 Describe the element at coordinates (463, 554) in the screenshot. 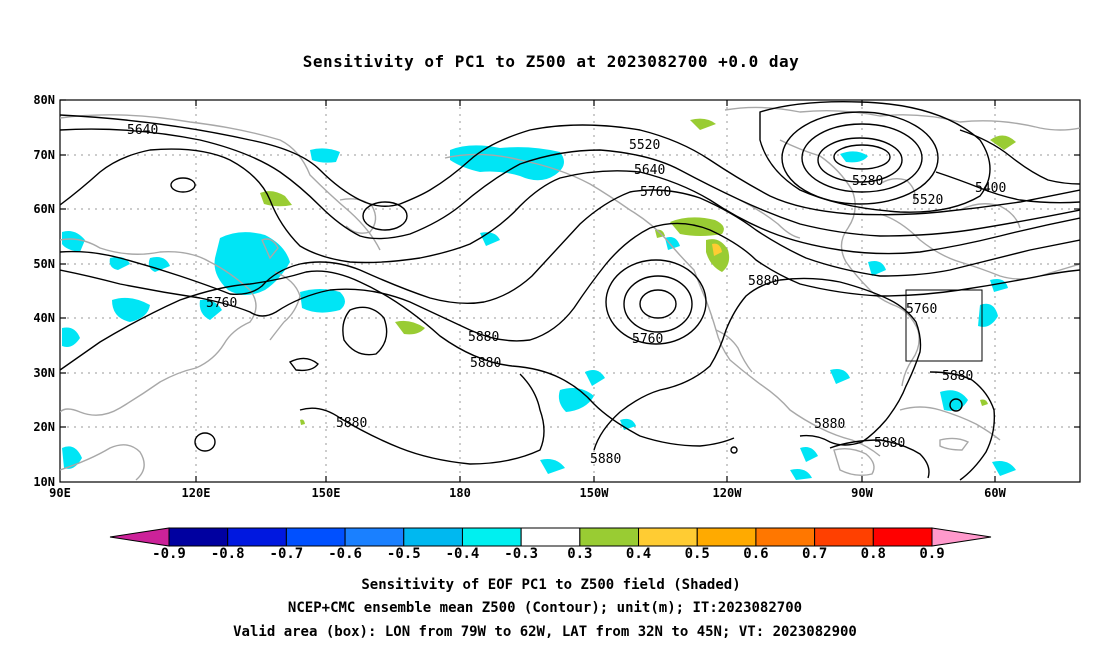

I see `colorbar-label: -0.4` at that location.